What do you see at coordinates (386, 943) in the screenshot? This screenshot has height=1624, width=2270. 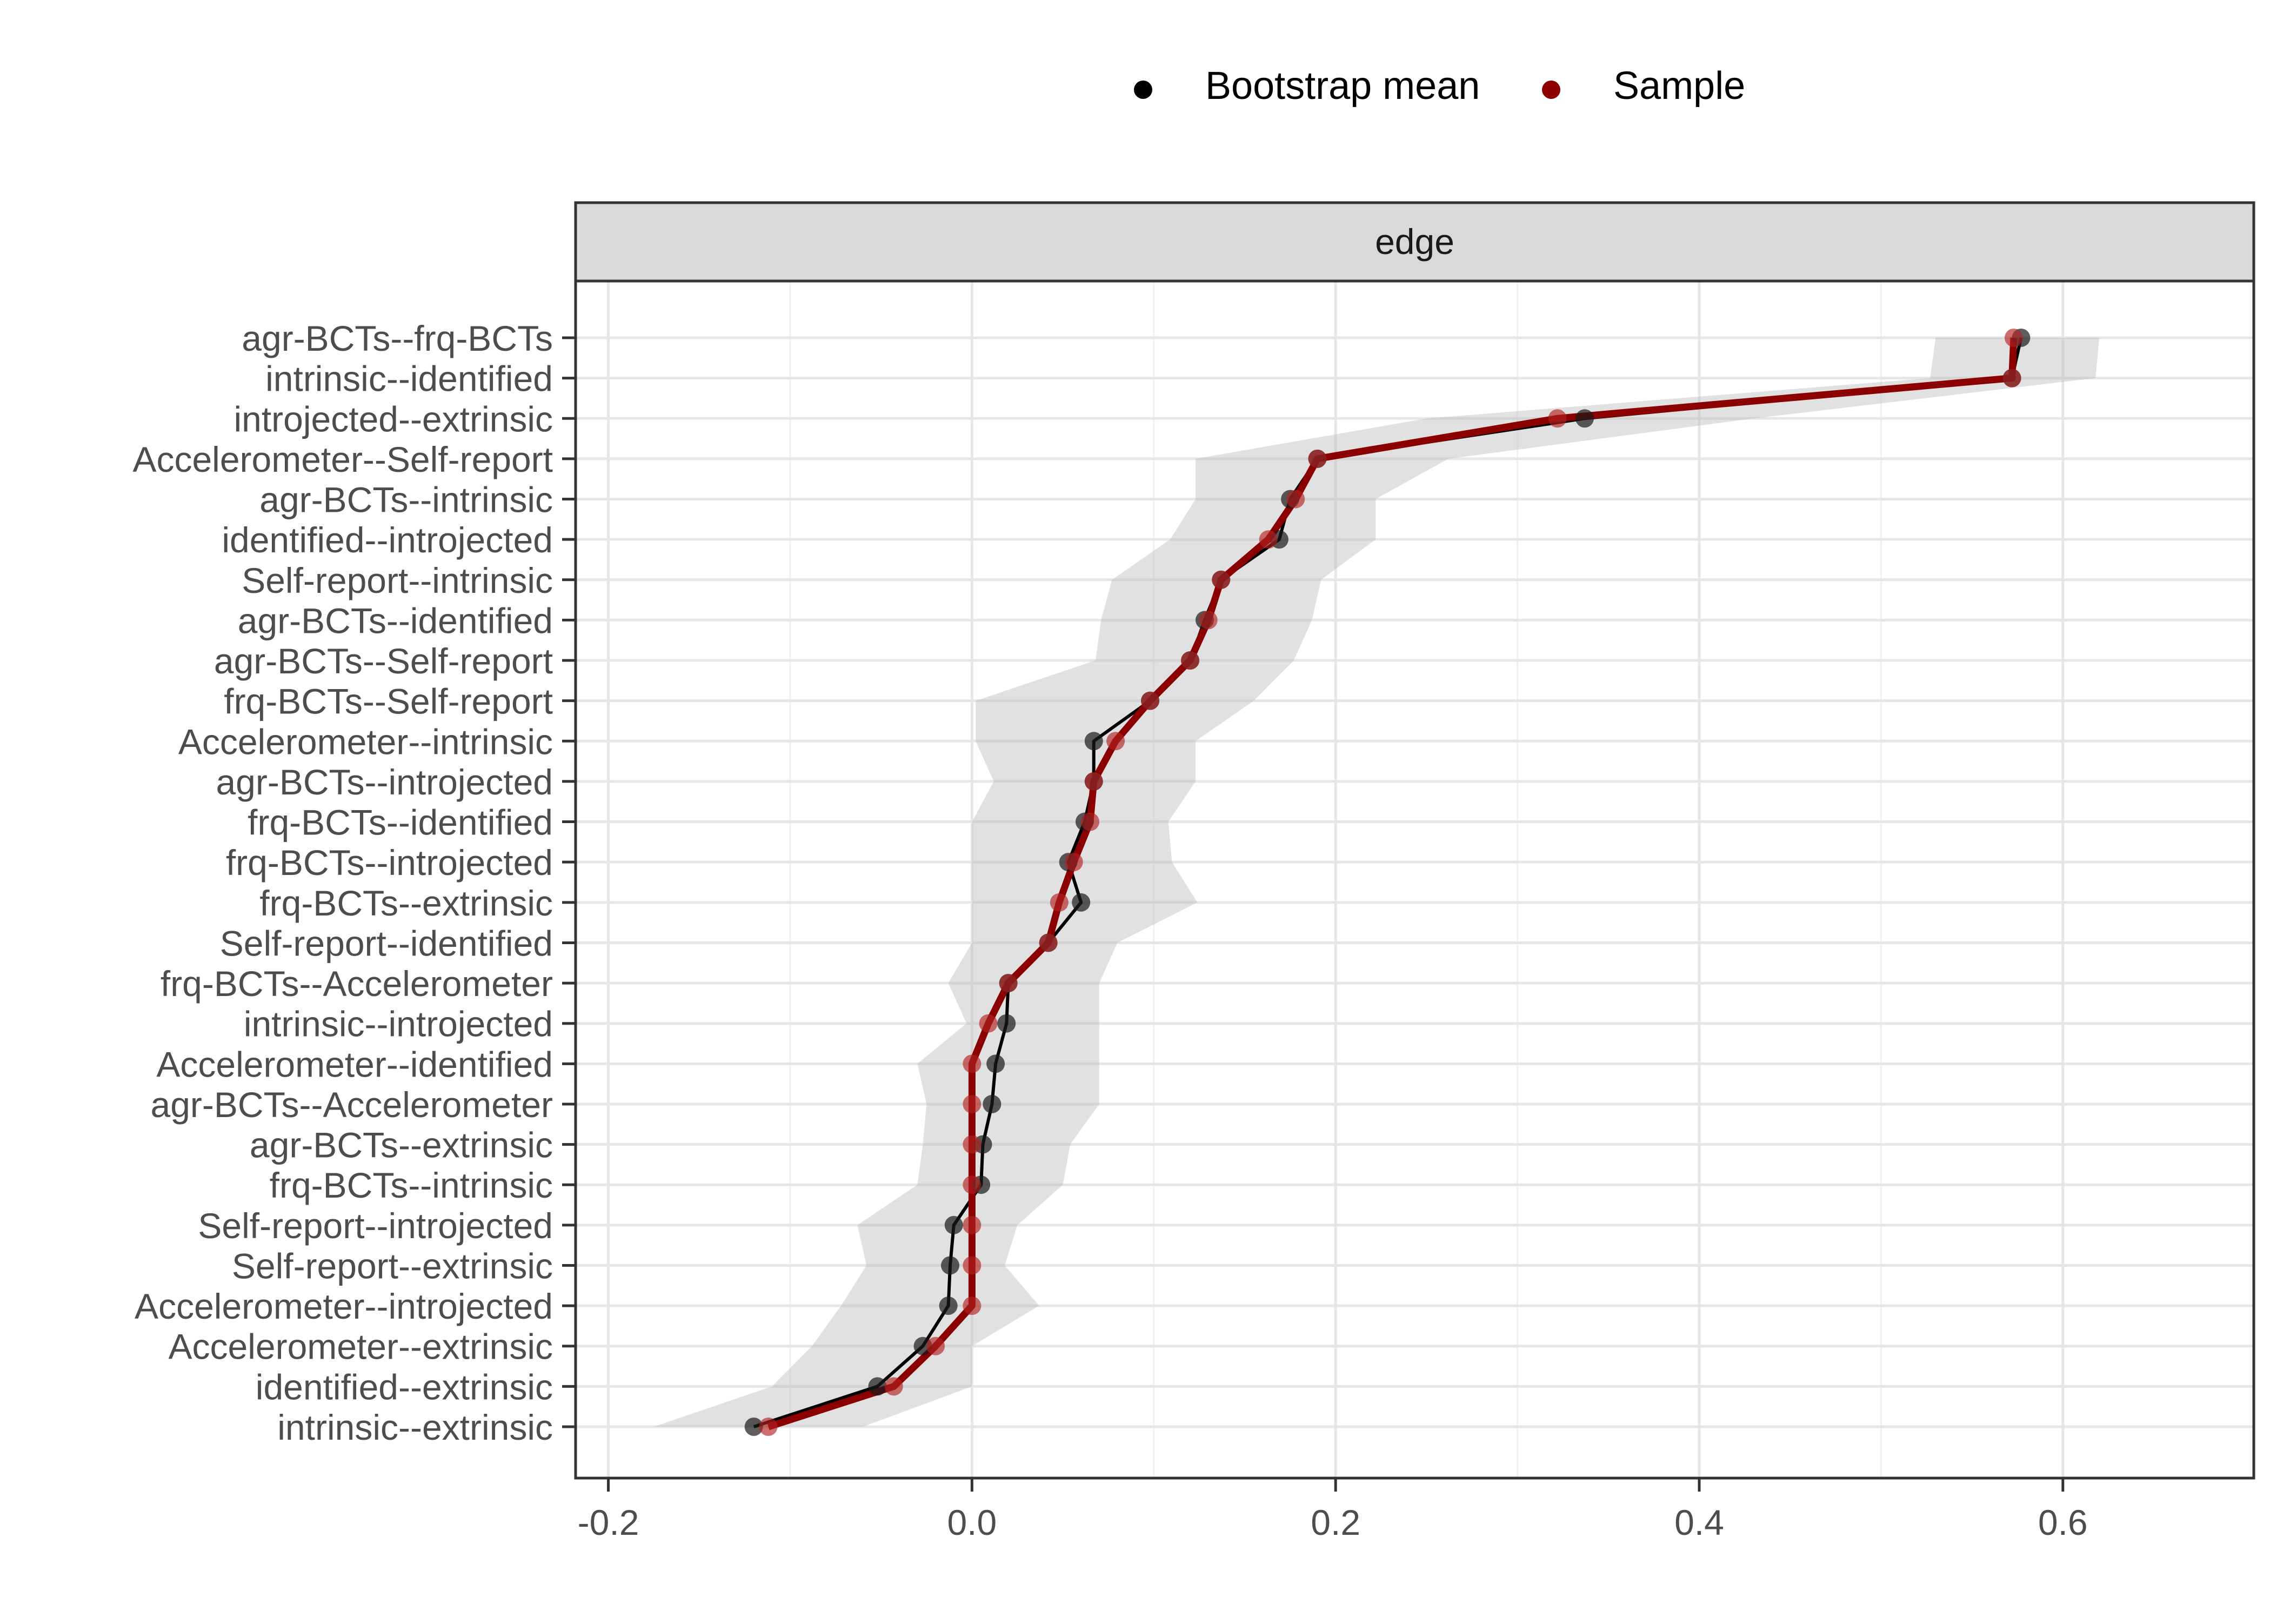 I see `y-tick-label-15: Self-report--identified` at bounding box center [386, 943].